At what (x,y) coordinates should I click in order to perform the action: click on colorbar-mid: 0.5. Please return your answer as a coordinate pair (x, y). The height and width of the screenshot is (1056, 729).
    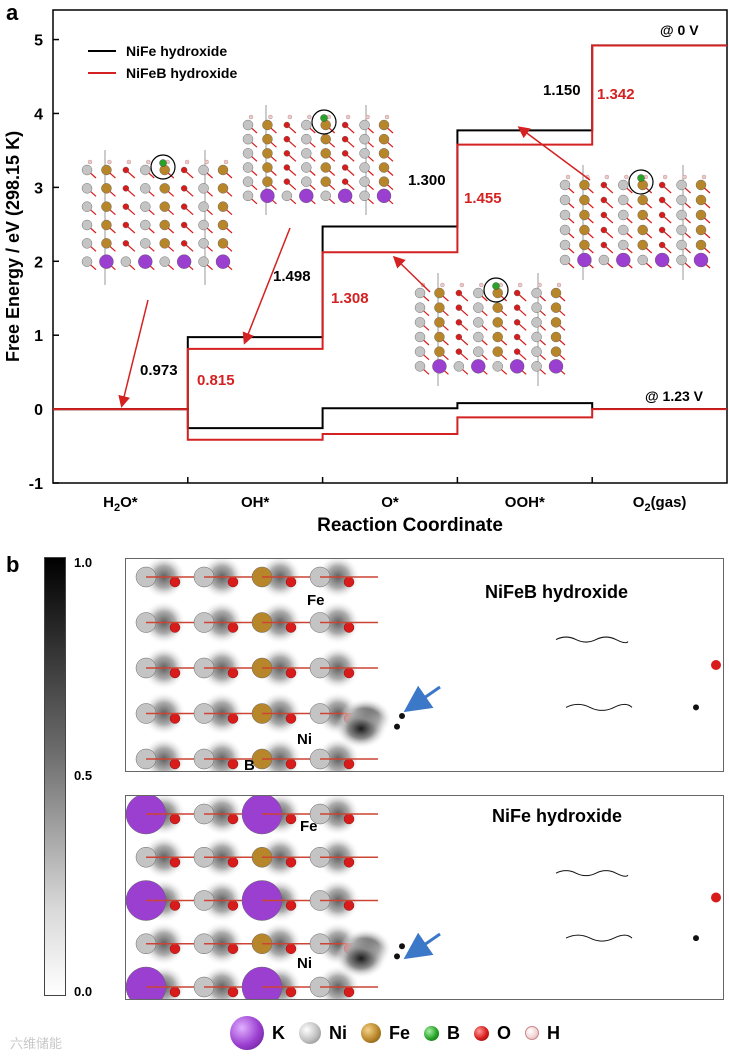
    Looking at the image, I should click on (83, 775).